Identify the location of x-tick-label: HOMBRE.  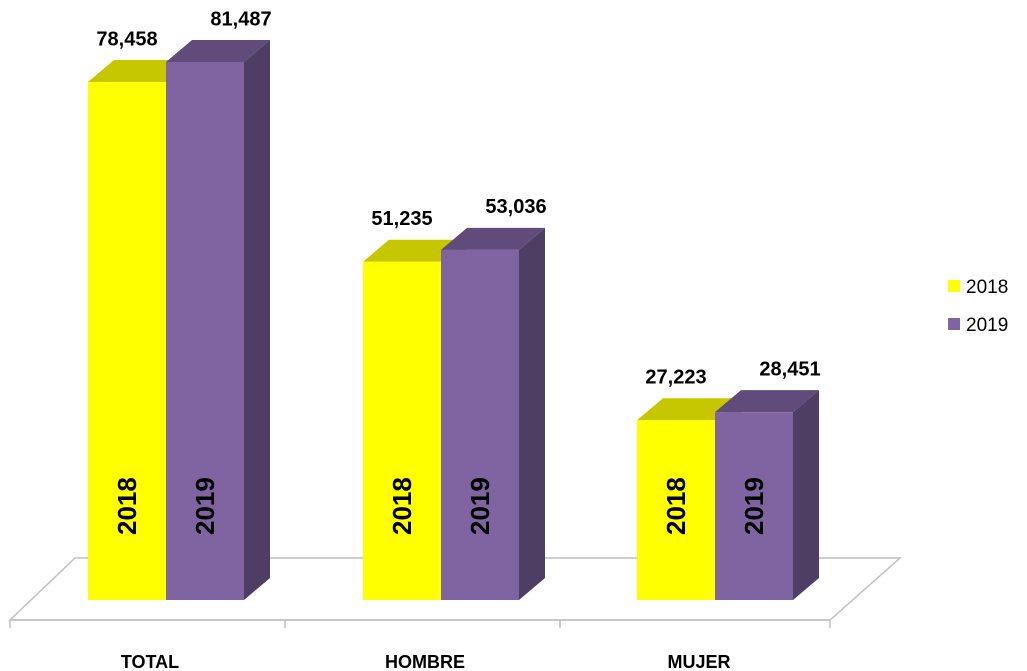
(425, 661).